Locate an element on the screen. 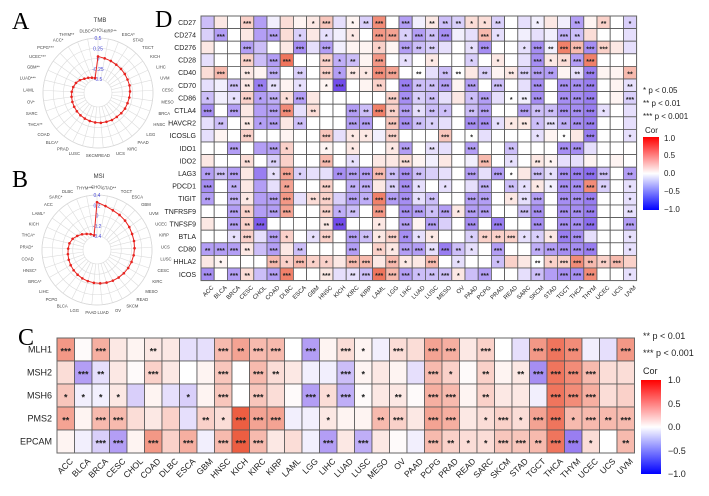 The width and height of the screenshot is (709, 496). row-label-gene: CD274 is located at coordinates (185, 35).